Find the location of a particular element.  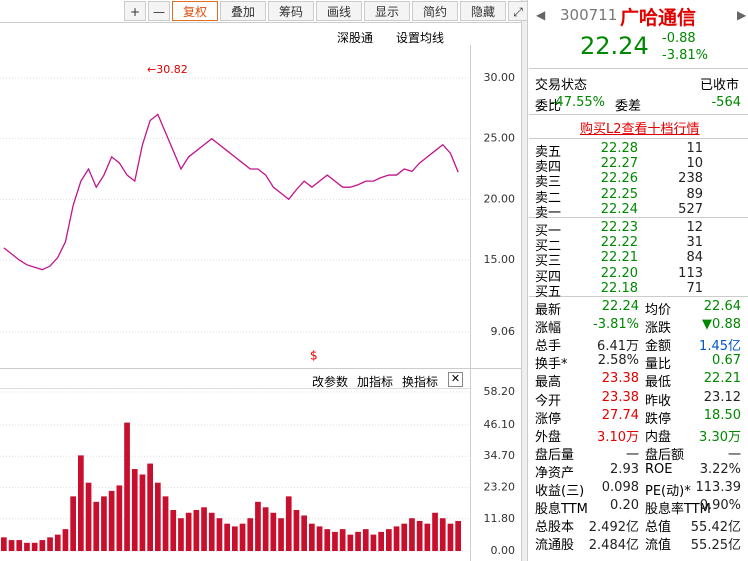

book-label: 买四 is located at coordinates (548, 277).